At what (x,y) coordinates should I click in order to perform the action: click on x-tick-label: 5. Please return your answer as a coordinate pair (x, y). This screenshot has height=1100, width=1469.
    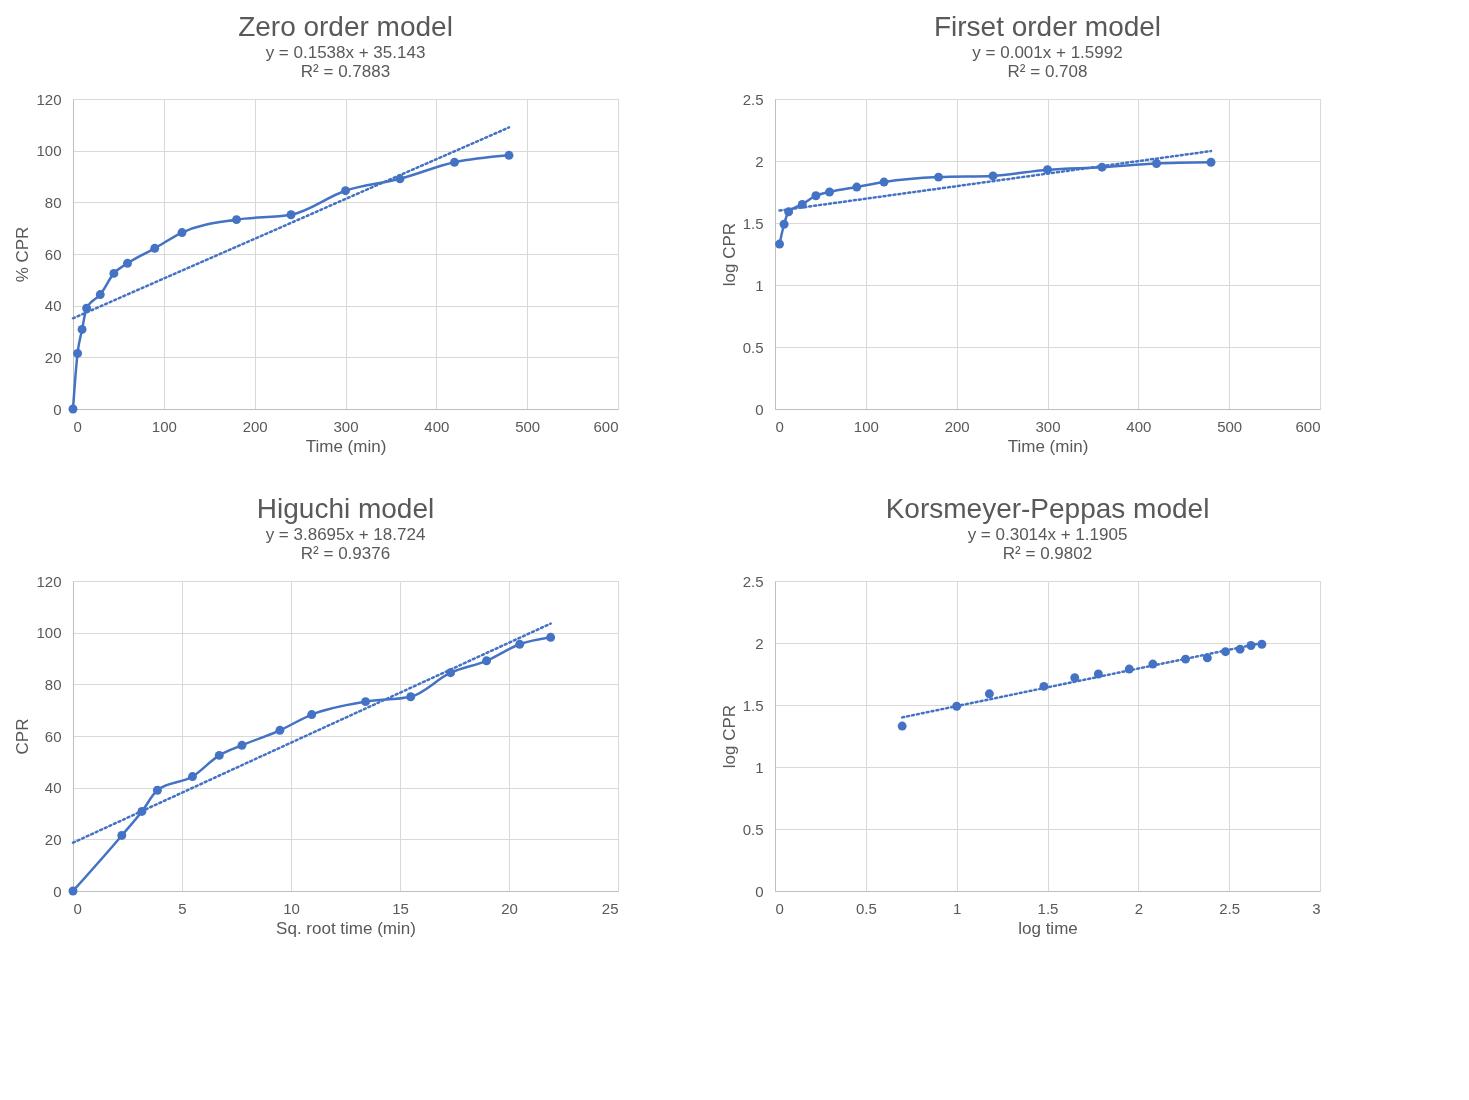
    Looking at the image, I should click on (182, 908).